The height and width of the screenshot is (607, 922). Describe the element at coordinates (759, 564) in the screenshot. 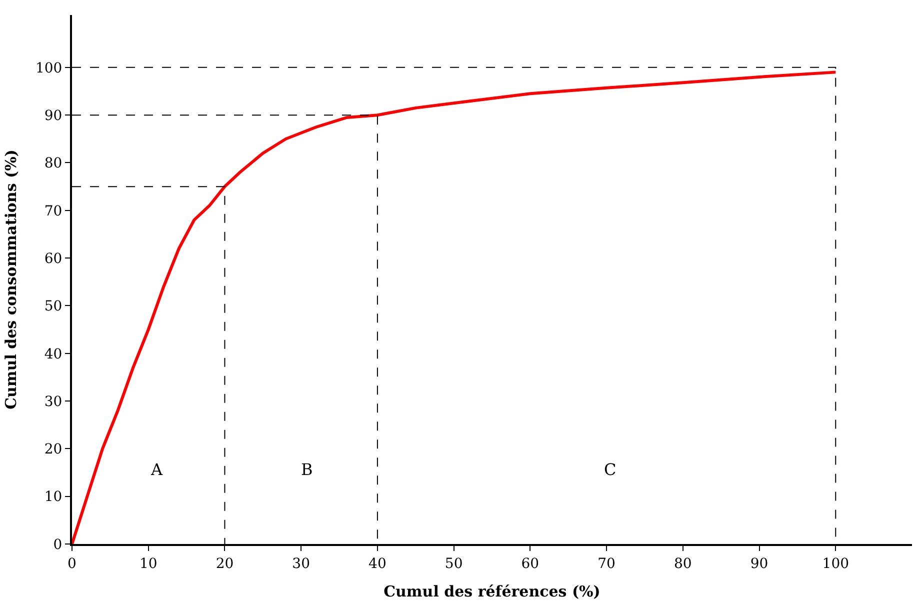

I see `x-tick-label: 90` at that location.